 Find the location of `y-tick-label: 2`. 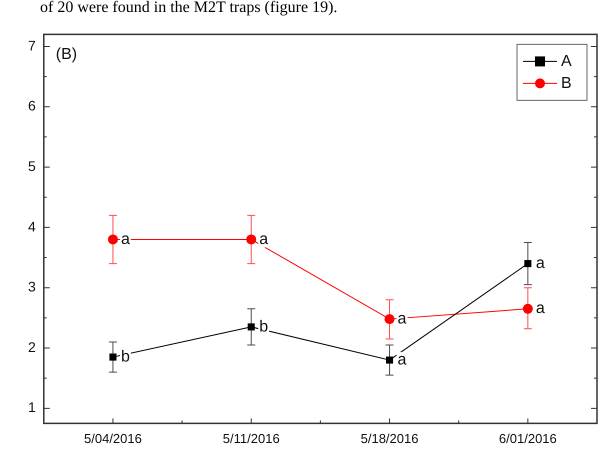

y-tick-label: 2 is located at coordinates (32, 346).